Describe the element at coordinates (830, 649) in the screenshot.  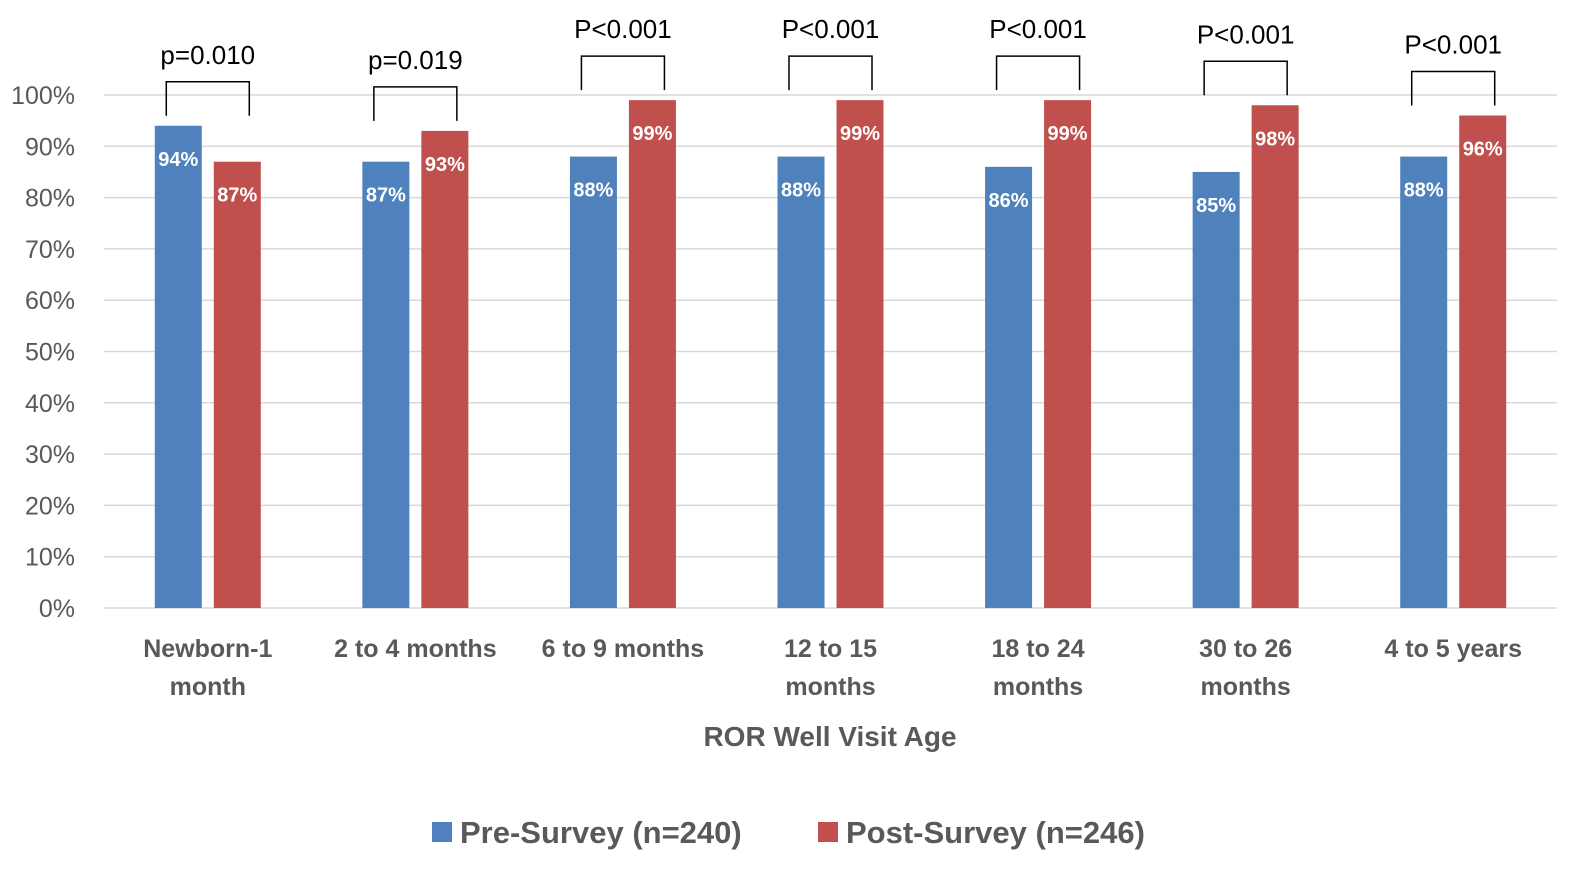
I see `x-tick-label-line: 12 to 15` at that location.